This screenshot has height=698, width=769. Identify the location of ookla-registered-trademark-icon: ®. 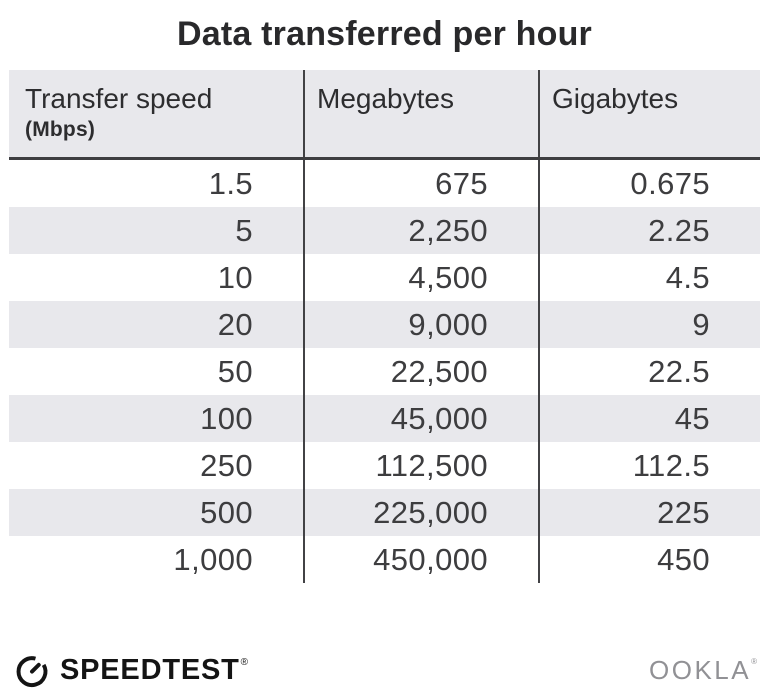
(754, 661).